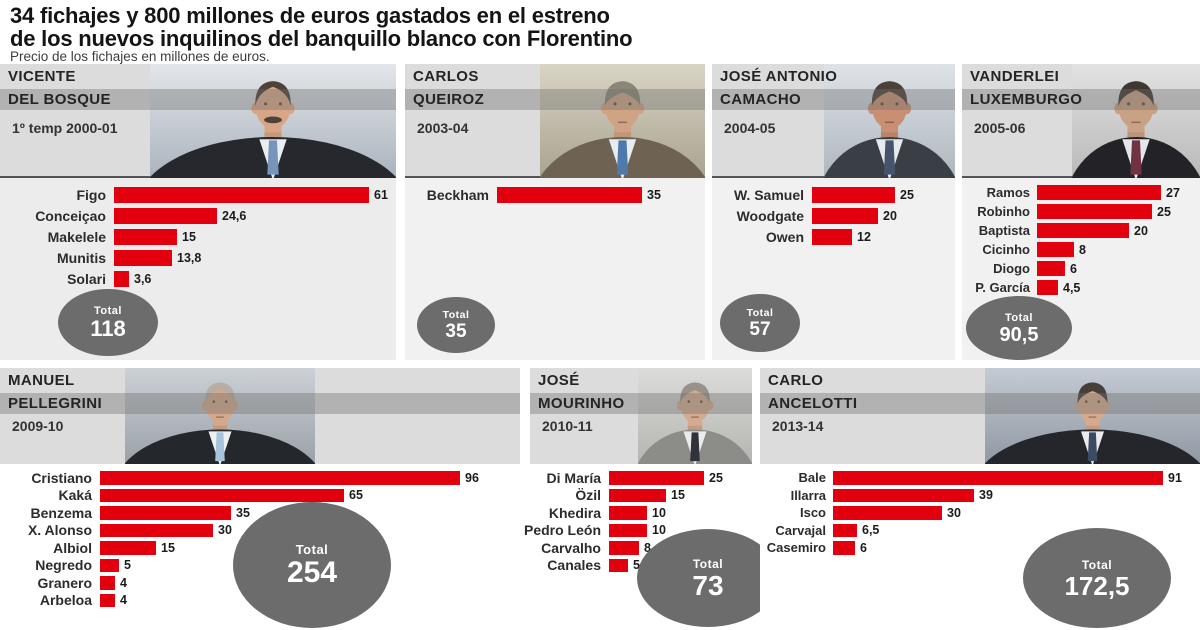 The image size is (1200, 630). What do you see at coordinates (562, 530) in the screenshot?
I see `player-name: Pedro León` at bounding box center [562, 530].